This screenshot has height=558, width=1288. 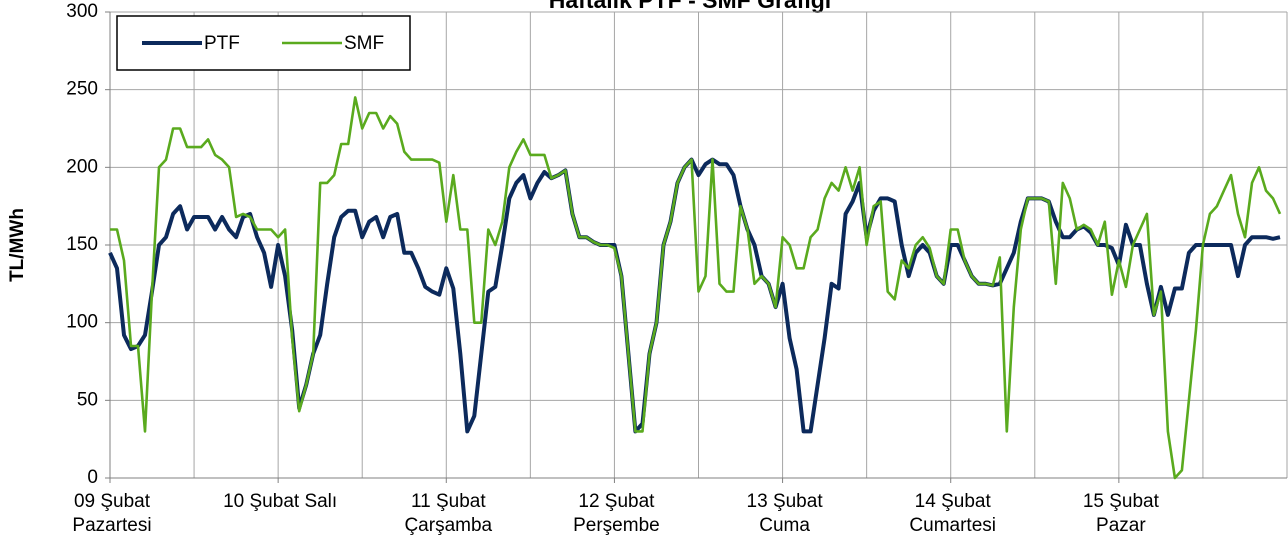 I want to click on y-tick-label: 250, so click(x=82, y=89).